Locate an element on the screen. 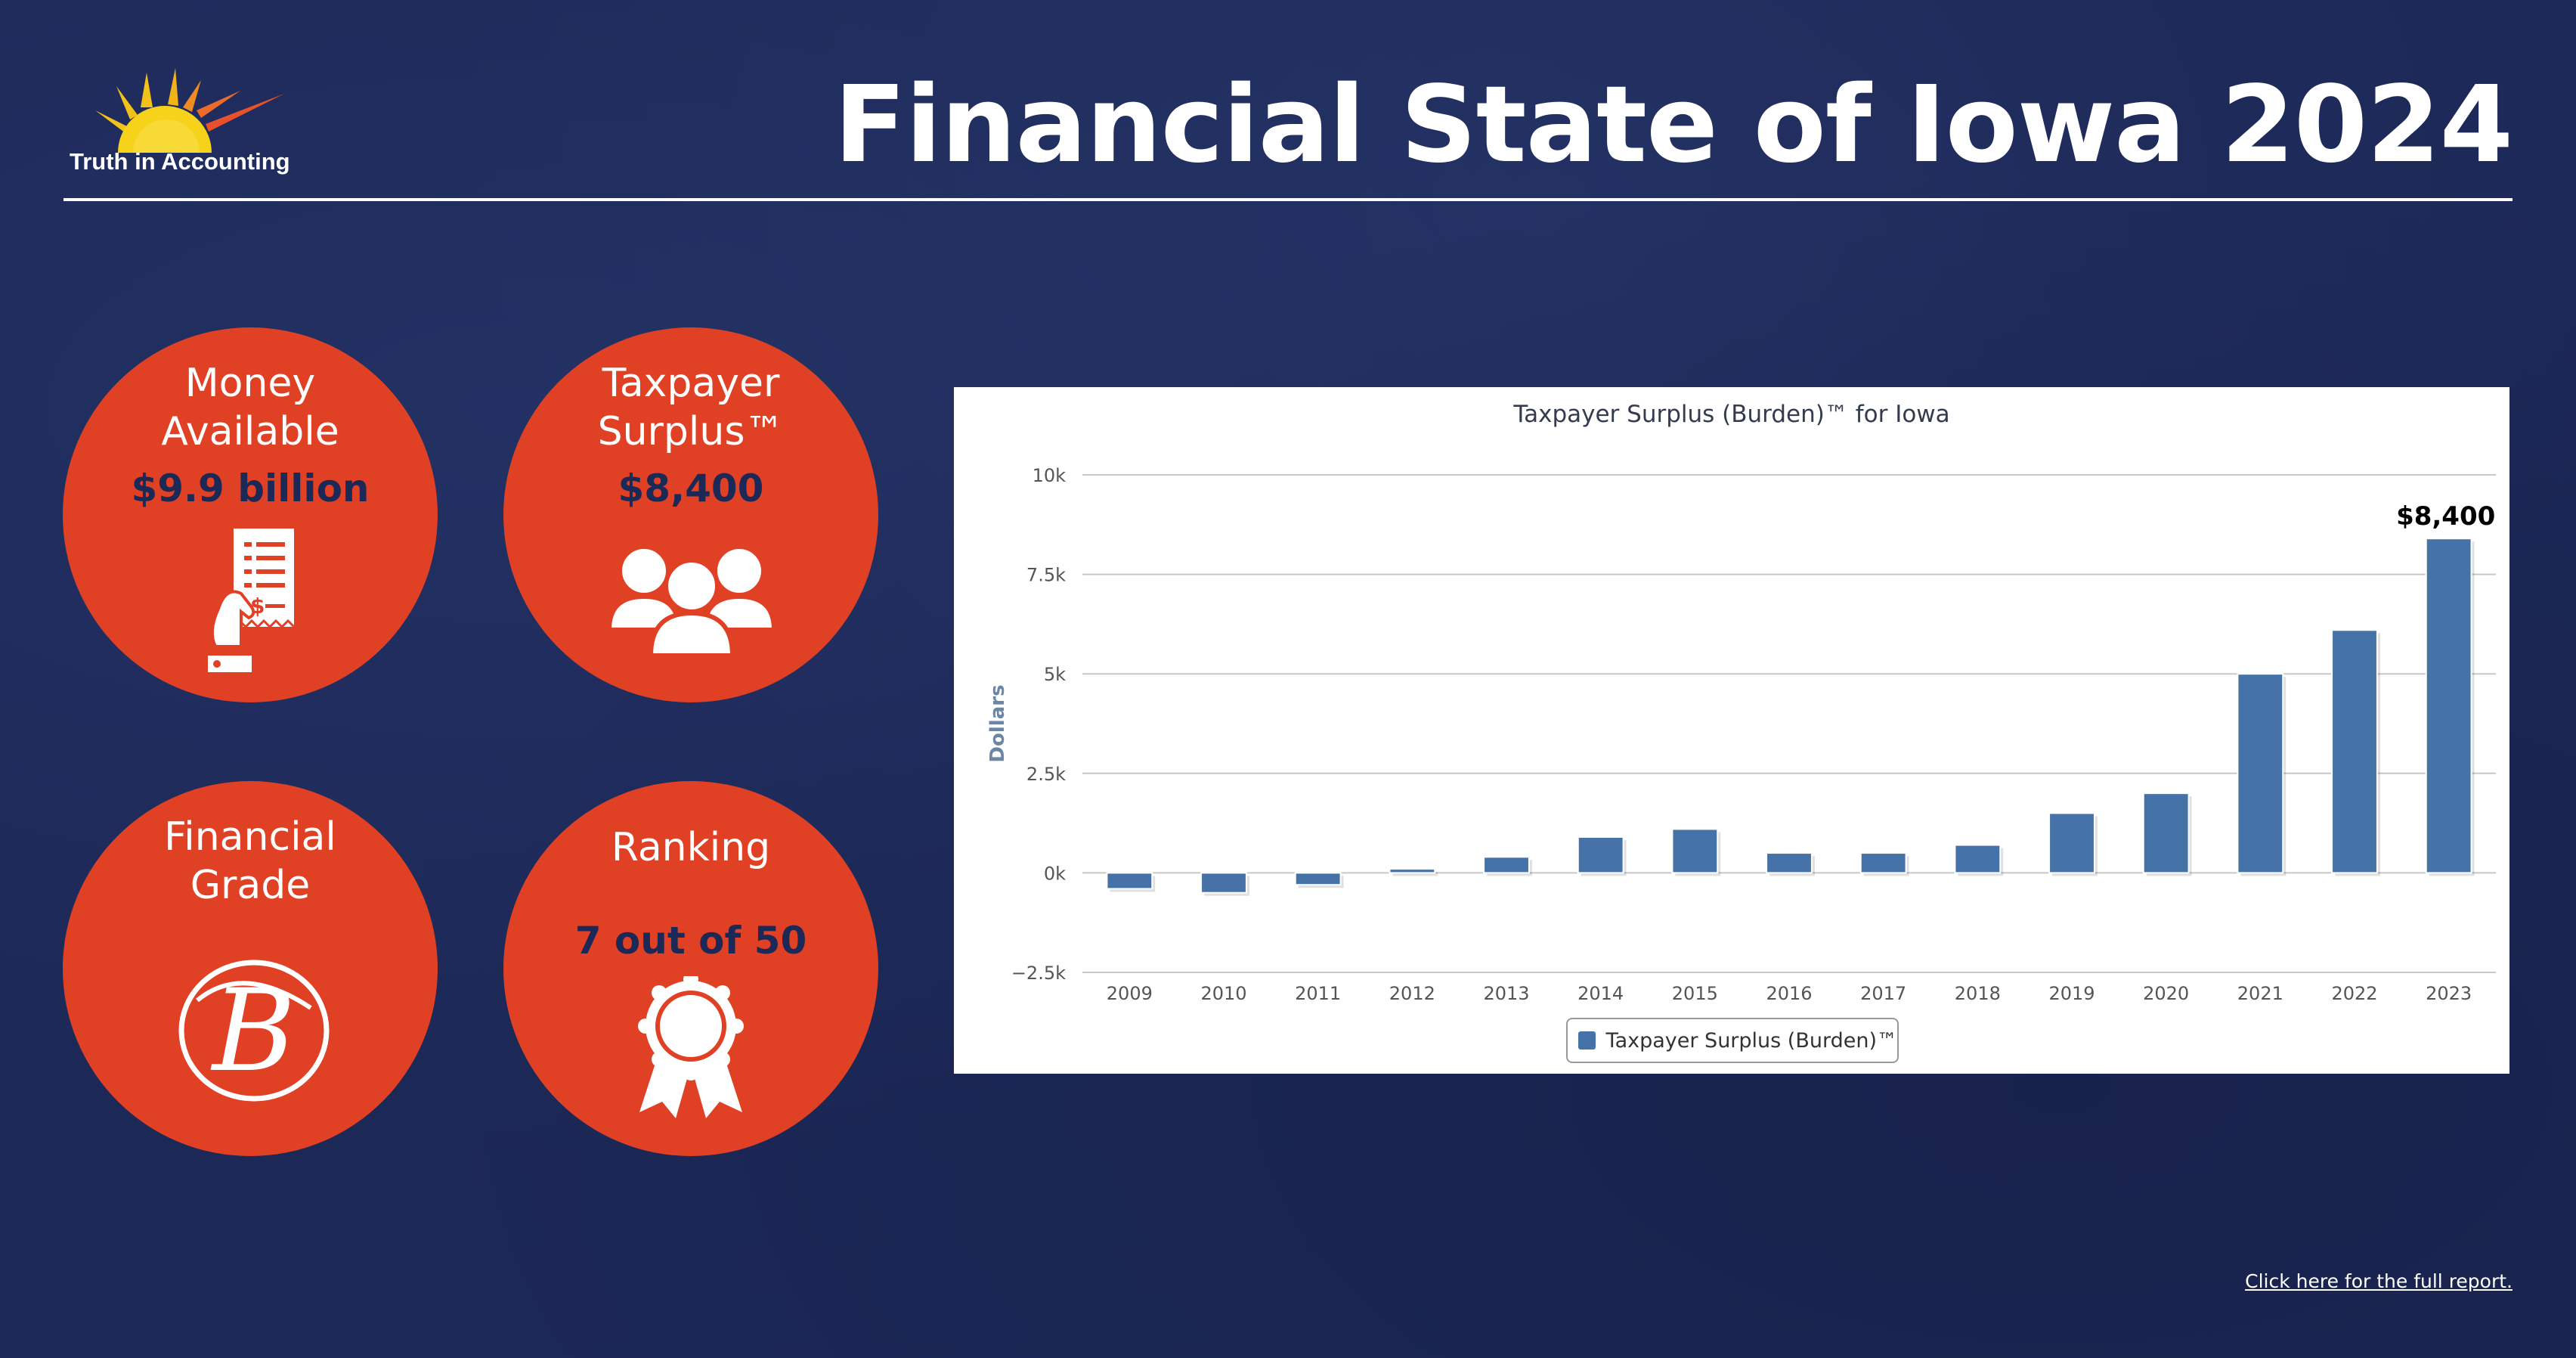 The height and width of the screenshot is (1358, 2576). x-tick-label: 2009 is located at coordinates (1130, 993).